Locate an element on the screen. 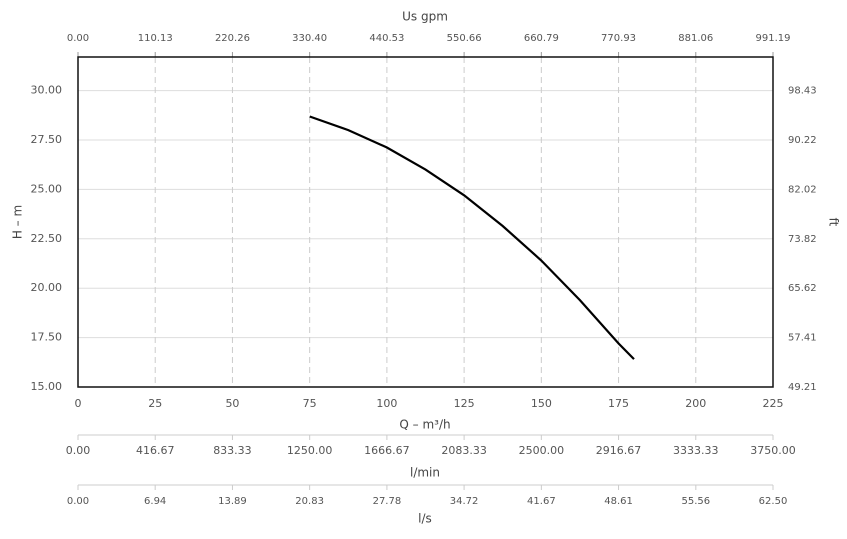 The image size is (847, 539). bottom-tick-label: 416.67 is located at coordinates (155, 450).